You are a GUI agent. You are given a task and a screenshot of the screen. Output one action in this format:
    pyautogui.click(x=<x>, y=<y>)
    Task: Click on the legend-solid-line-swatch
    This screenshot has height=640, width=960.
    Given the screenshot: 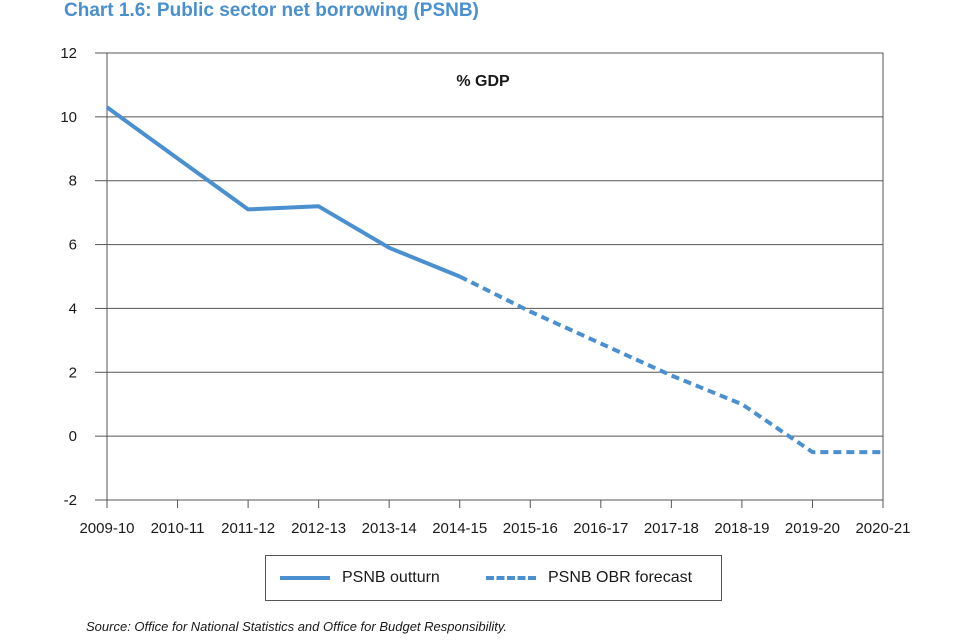 What is the action you would take?
    pyautogui.click(x=305, y=578)
    